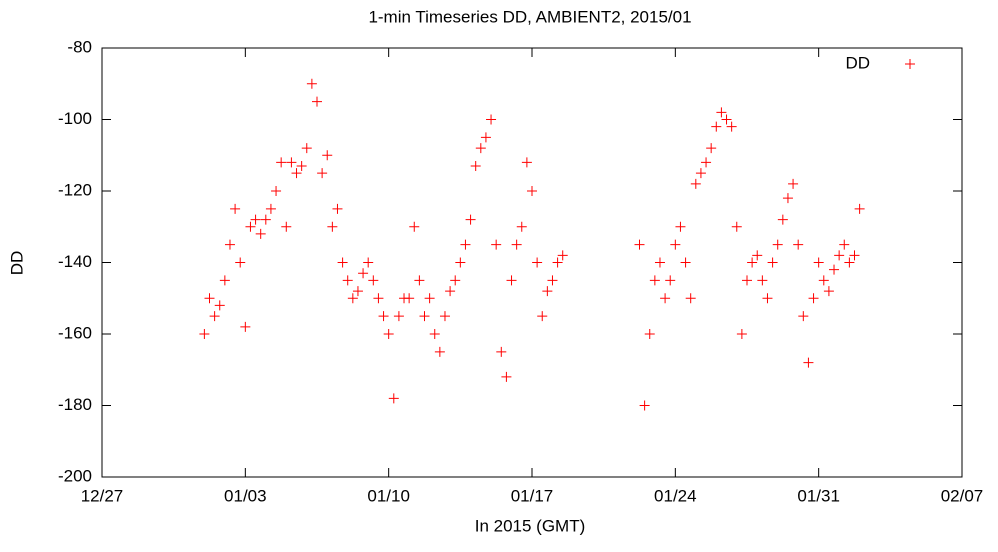 The height and width of the screenshot is (552, 998). Describe the element at coordinates (102, 495) in the screenshot. I see `x-tick-label: 12/27` at that location.